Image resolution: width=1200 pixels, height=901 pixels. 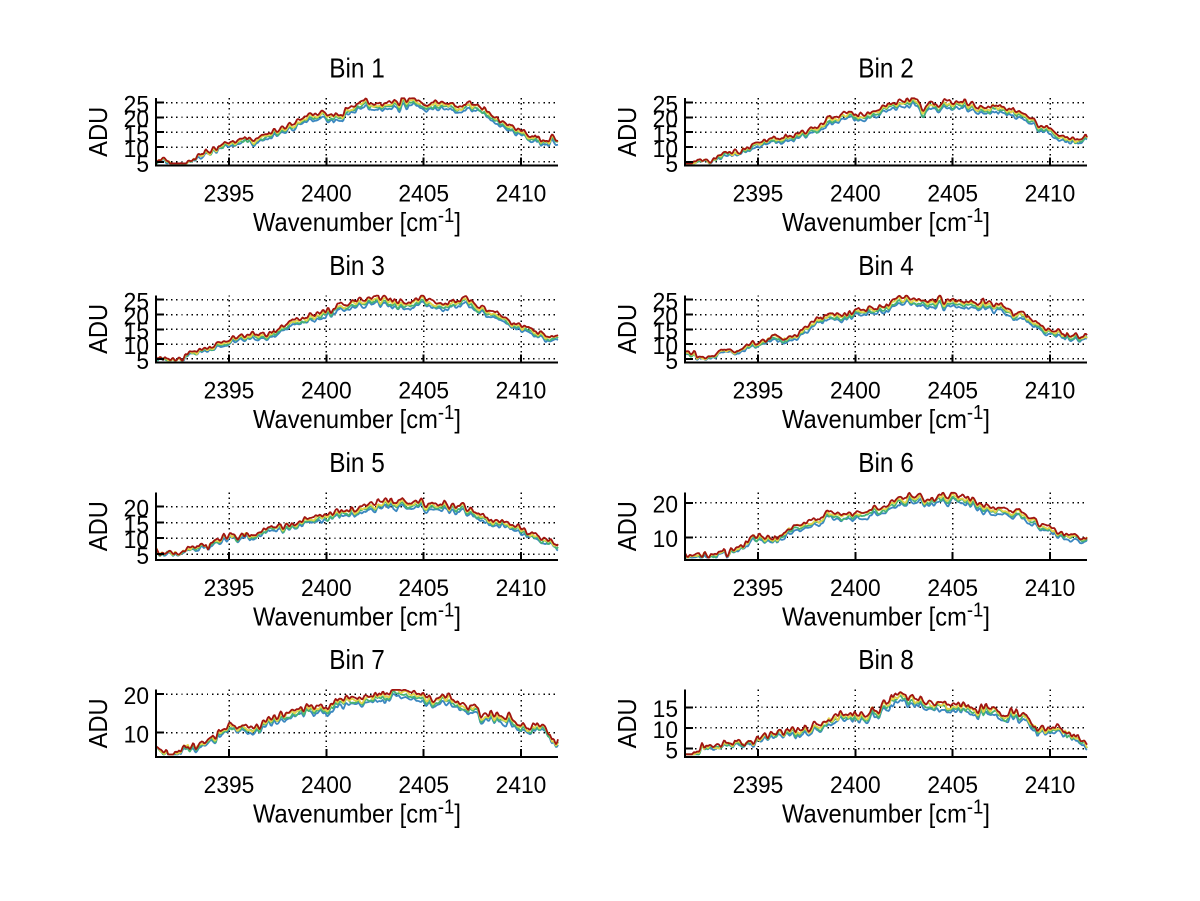 What do you see at coordinates (886, 265) in the screenshot?
I see `svg-text: Bin 4` at bounding box center [886, 265].